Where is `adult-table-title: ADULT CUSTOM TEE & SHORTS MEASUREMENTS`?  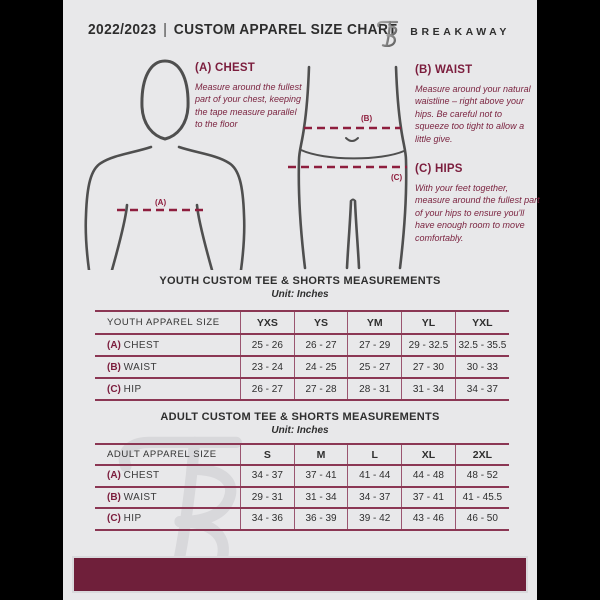
adult-table-title: ADULT CUSTOM TEE & SHORTS MEASUREMENTS is located at coordinates (300, 417).